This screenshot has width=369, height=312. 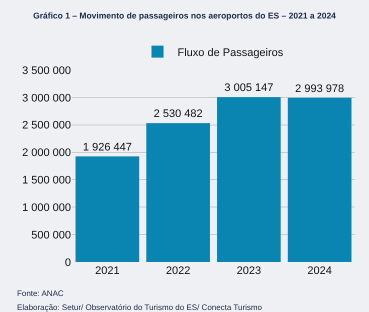 I want to click on text: 3 005 147, so click(x=249, y=88).